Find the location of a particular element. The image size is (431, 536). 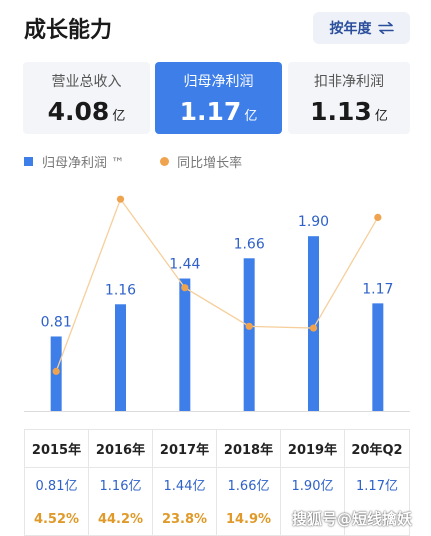

metric-value: 1.17 is located at coordinates (210, 111).